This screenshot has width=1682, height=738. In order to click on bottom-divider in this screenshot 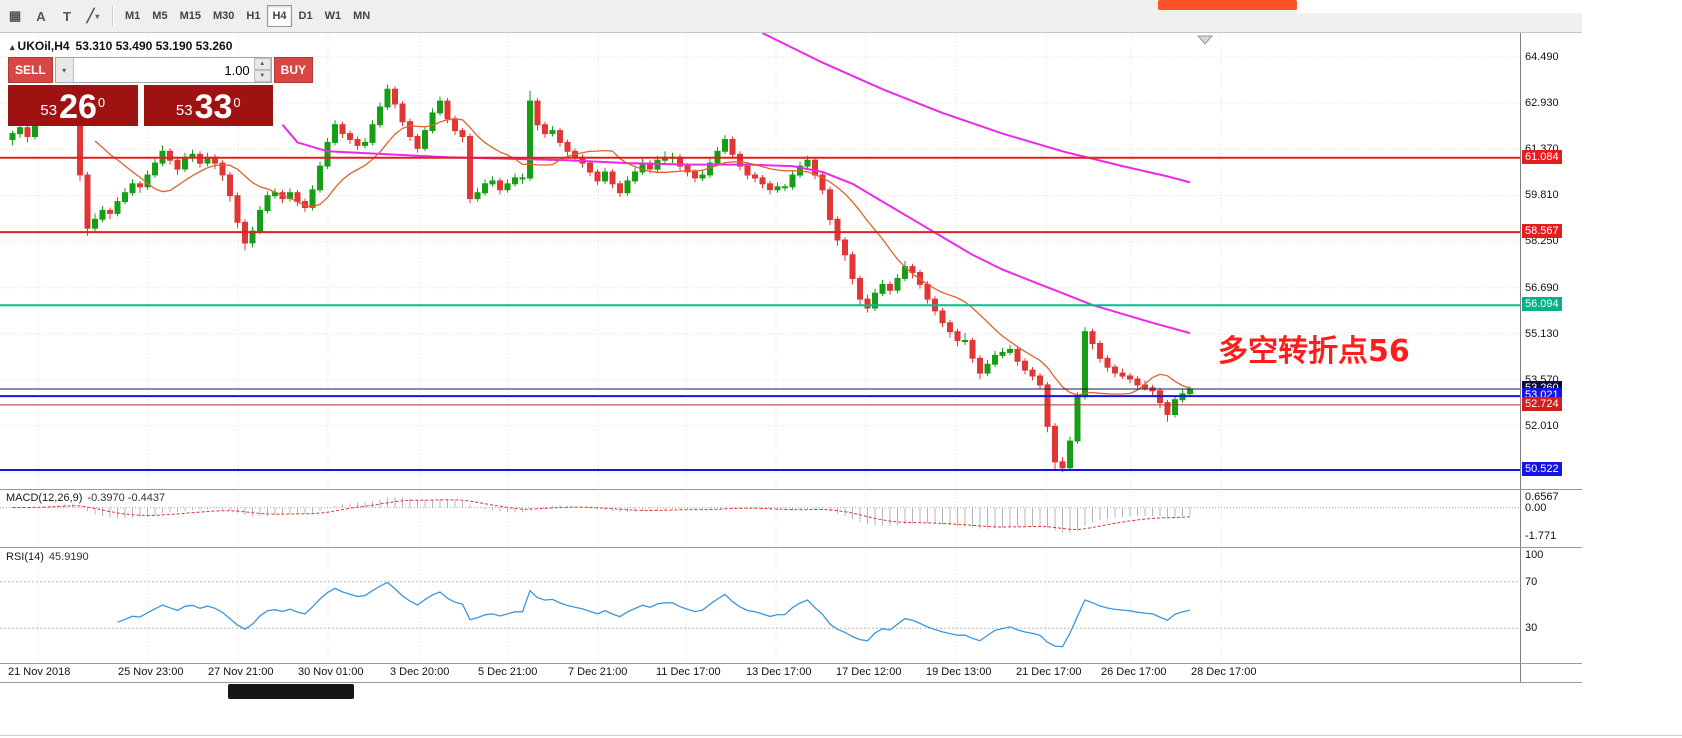, I will do `click(841, 735)`.